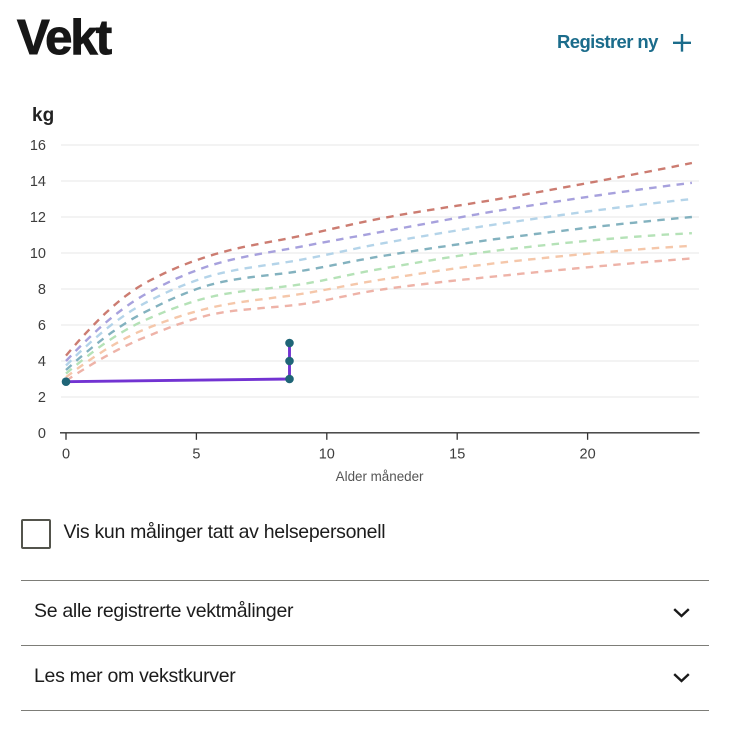  I want to click on svg-text: 2, so click(42, 398).